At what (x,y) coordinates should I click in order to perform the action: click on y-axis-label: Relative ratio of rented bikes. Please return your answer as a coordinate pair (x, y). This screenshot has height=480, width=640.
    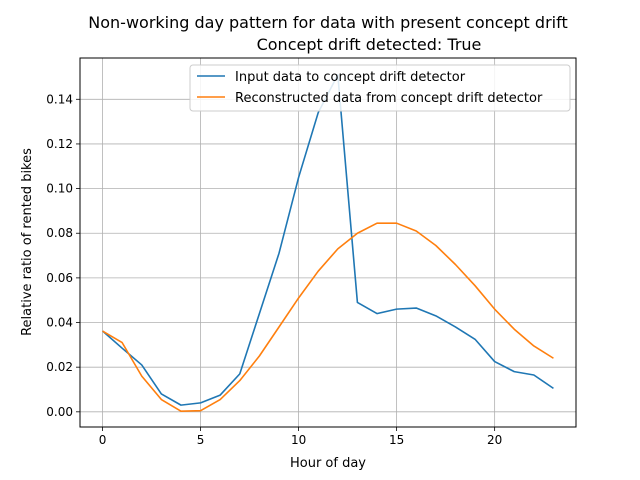
    Looking at the image, I should click on (27, 242).